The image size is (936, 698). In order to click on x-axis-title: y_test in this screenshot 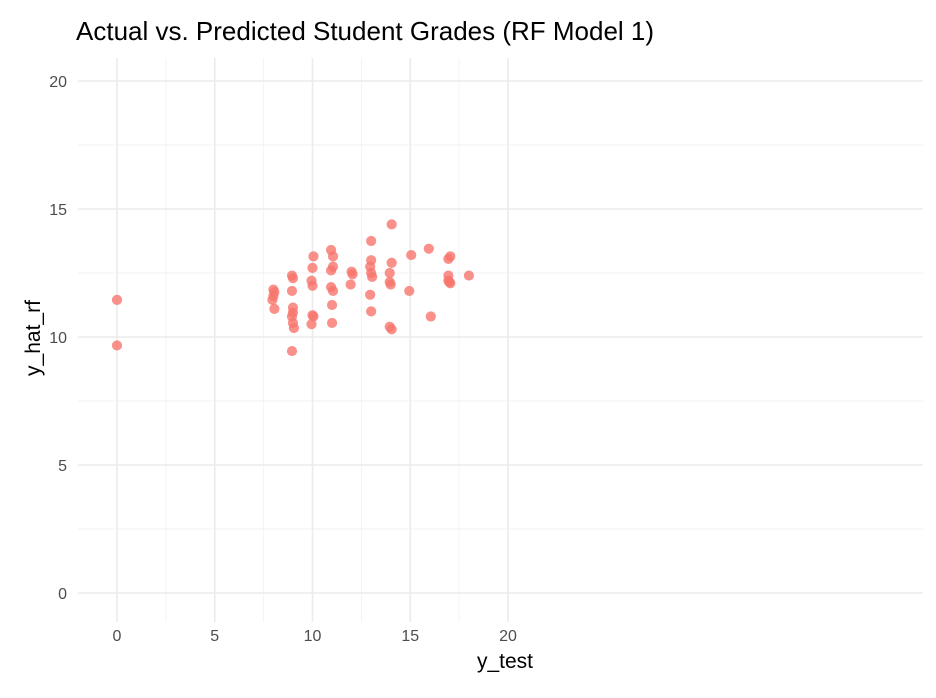, I will do `click(505, 661)`.